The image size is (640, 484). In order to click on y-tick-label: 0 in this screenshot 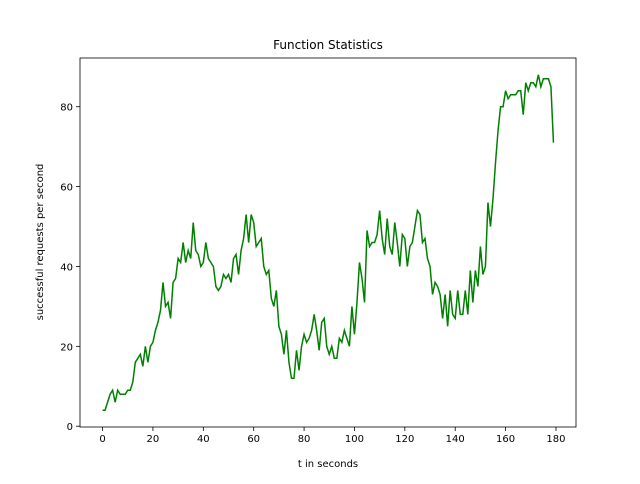, I will do `click(70, 427)`.